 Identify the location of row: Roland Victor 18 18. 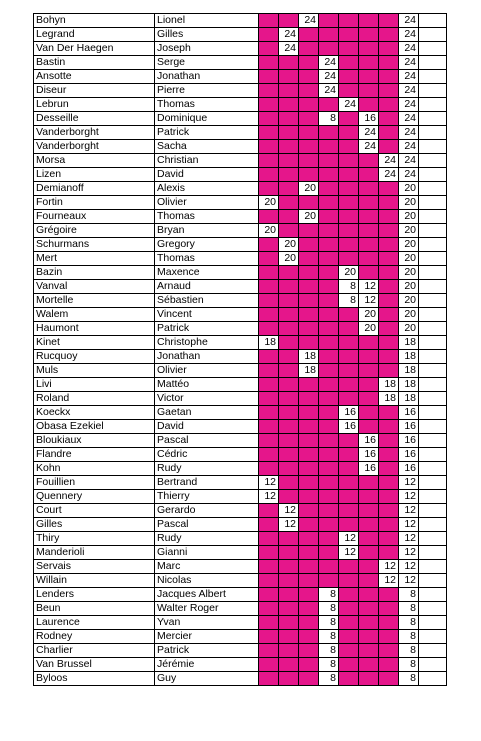
(240, 398).